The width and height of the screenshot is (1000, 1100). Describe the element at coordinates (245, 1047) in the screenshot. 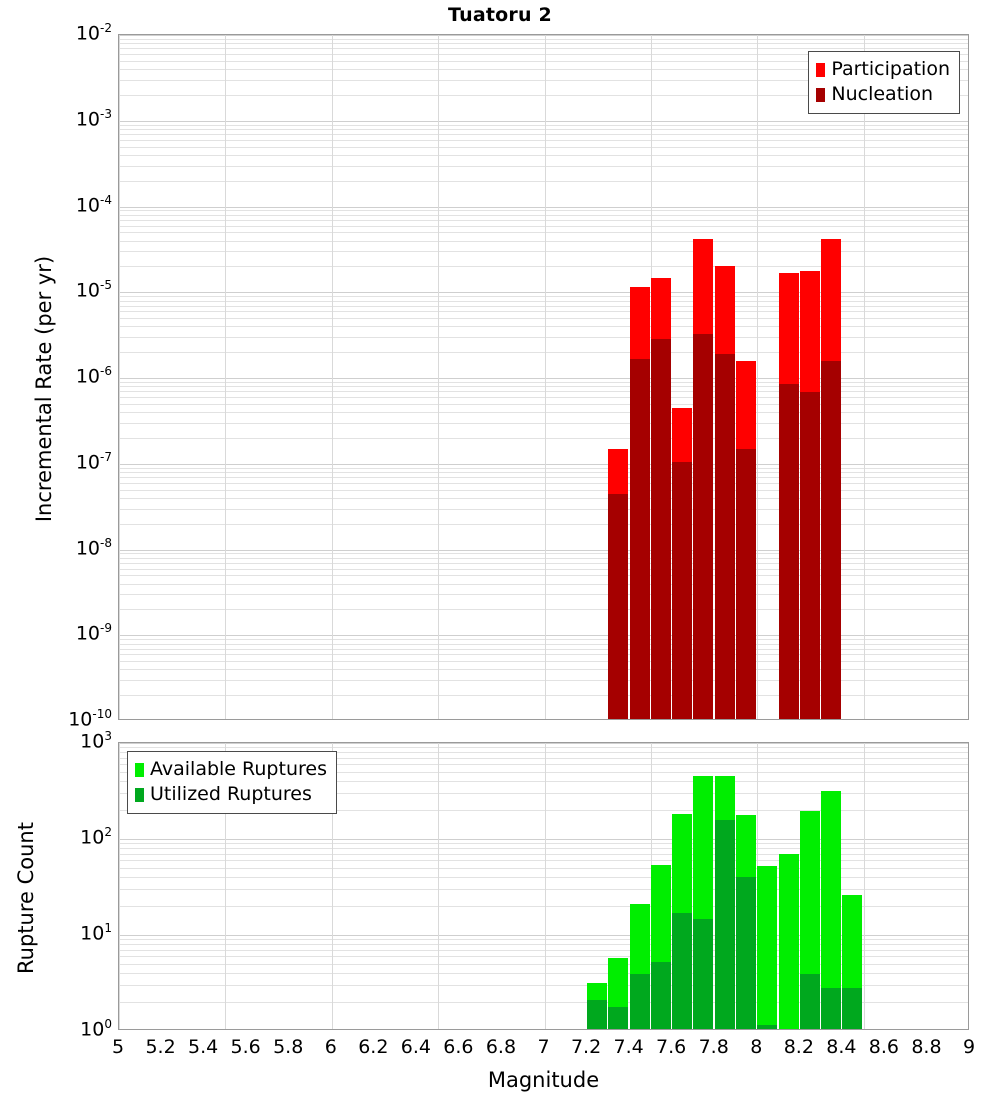

I see `x-axis-tick-label: 5.6` at that location.